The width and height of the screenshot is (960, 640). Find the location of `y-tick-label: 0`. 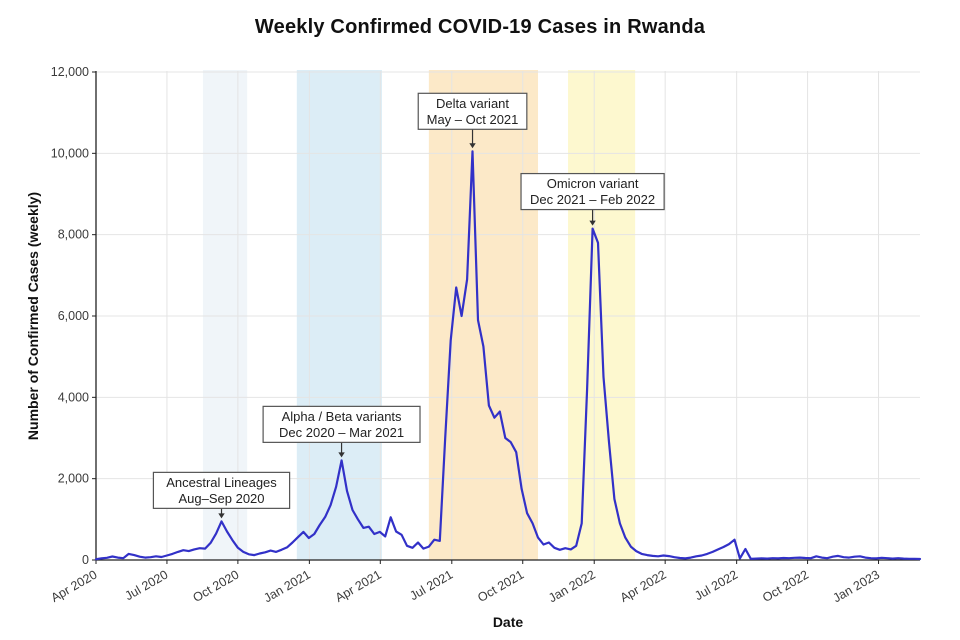

y-tick-label: 0 is located at coordinates (85, 560).